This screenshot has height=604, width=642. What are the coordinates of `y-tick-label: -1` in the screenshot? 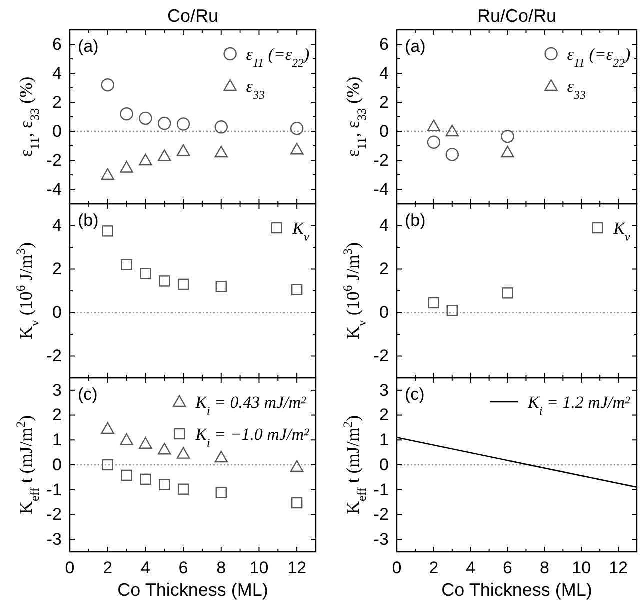 It's located at (54, 490).